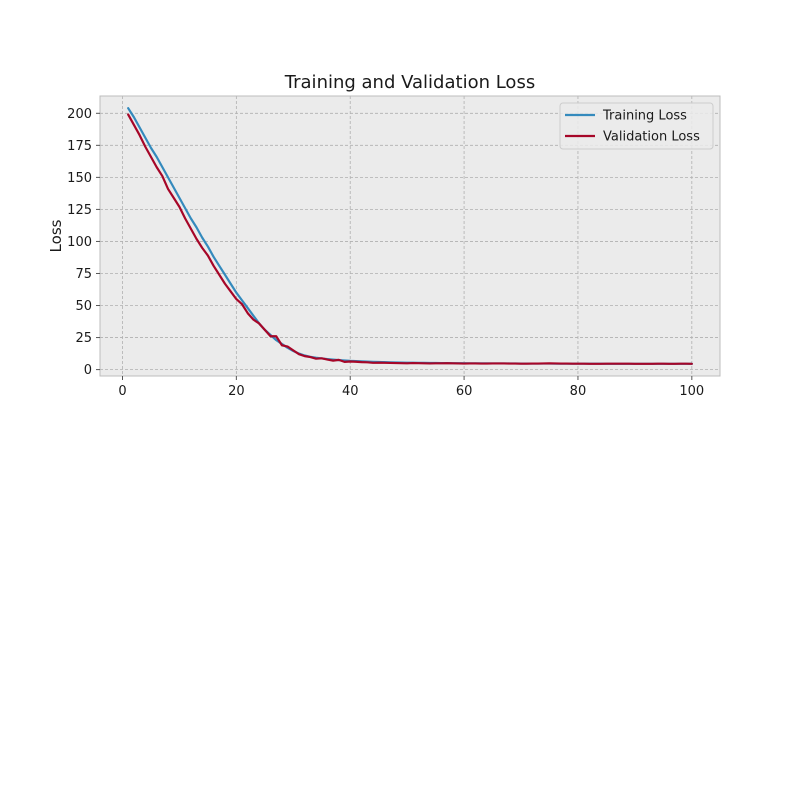 The height and width of the screenshot is (800, 800). I want to click on y-tick-label: 50, so click(83, 306).